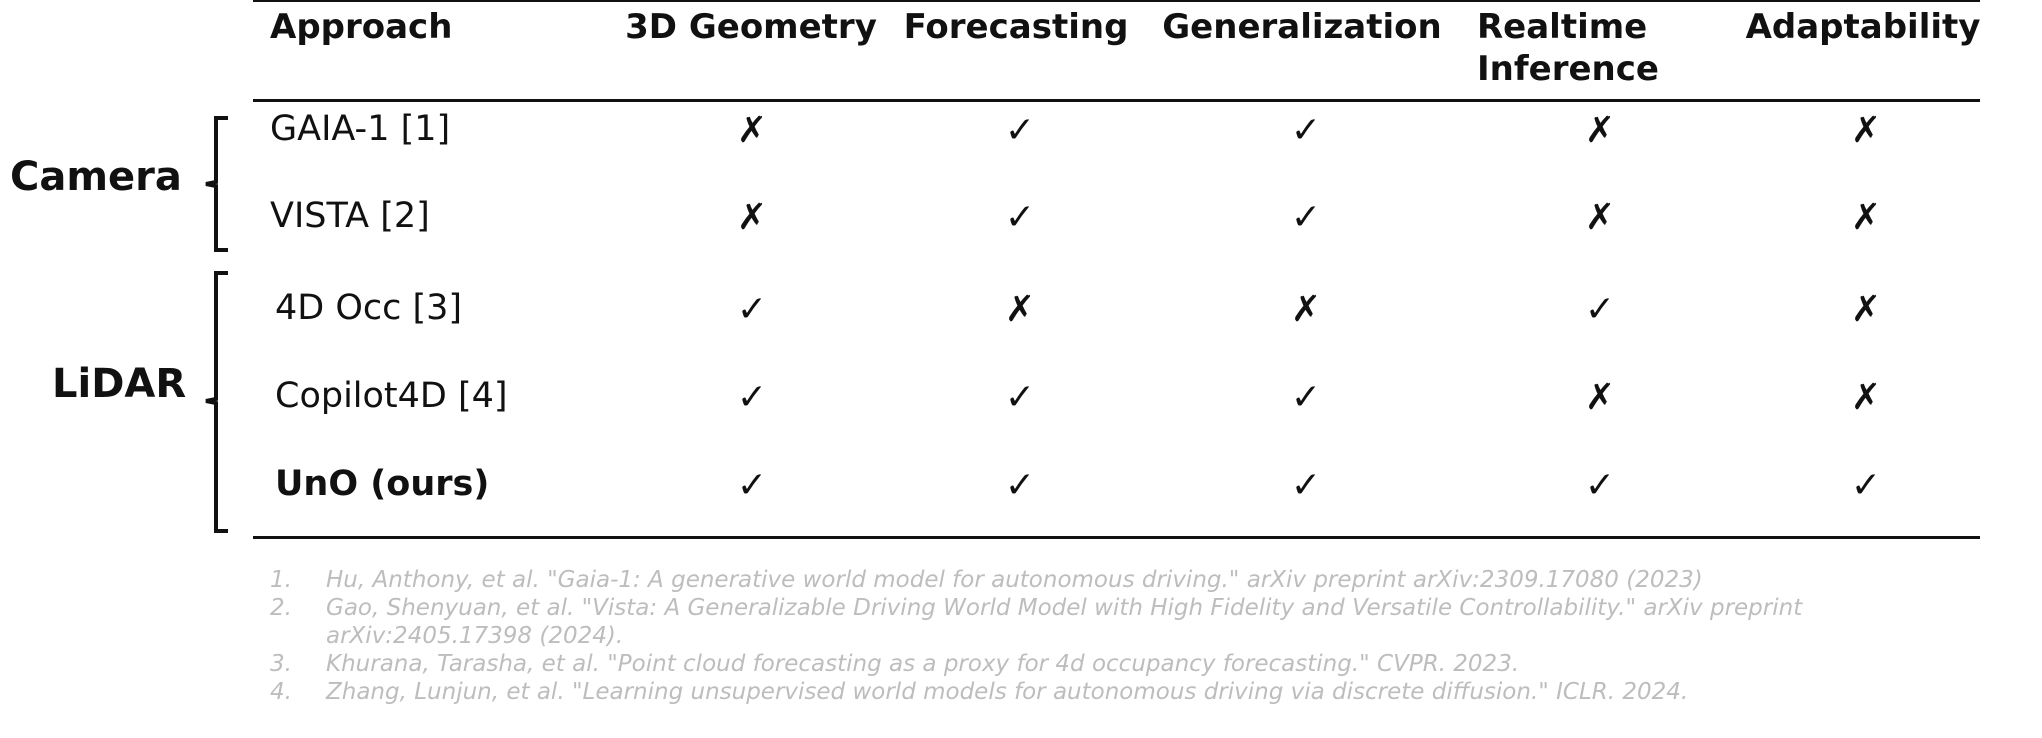 This screenshot has width=2042, height=738. I want to click on cell-uno-adaptability: ✓, so click(1866, 485).